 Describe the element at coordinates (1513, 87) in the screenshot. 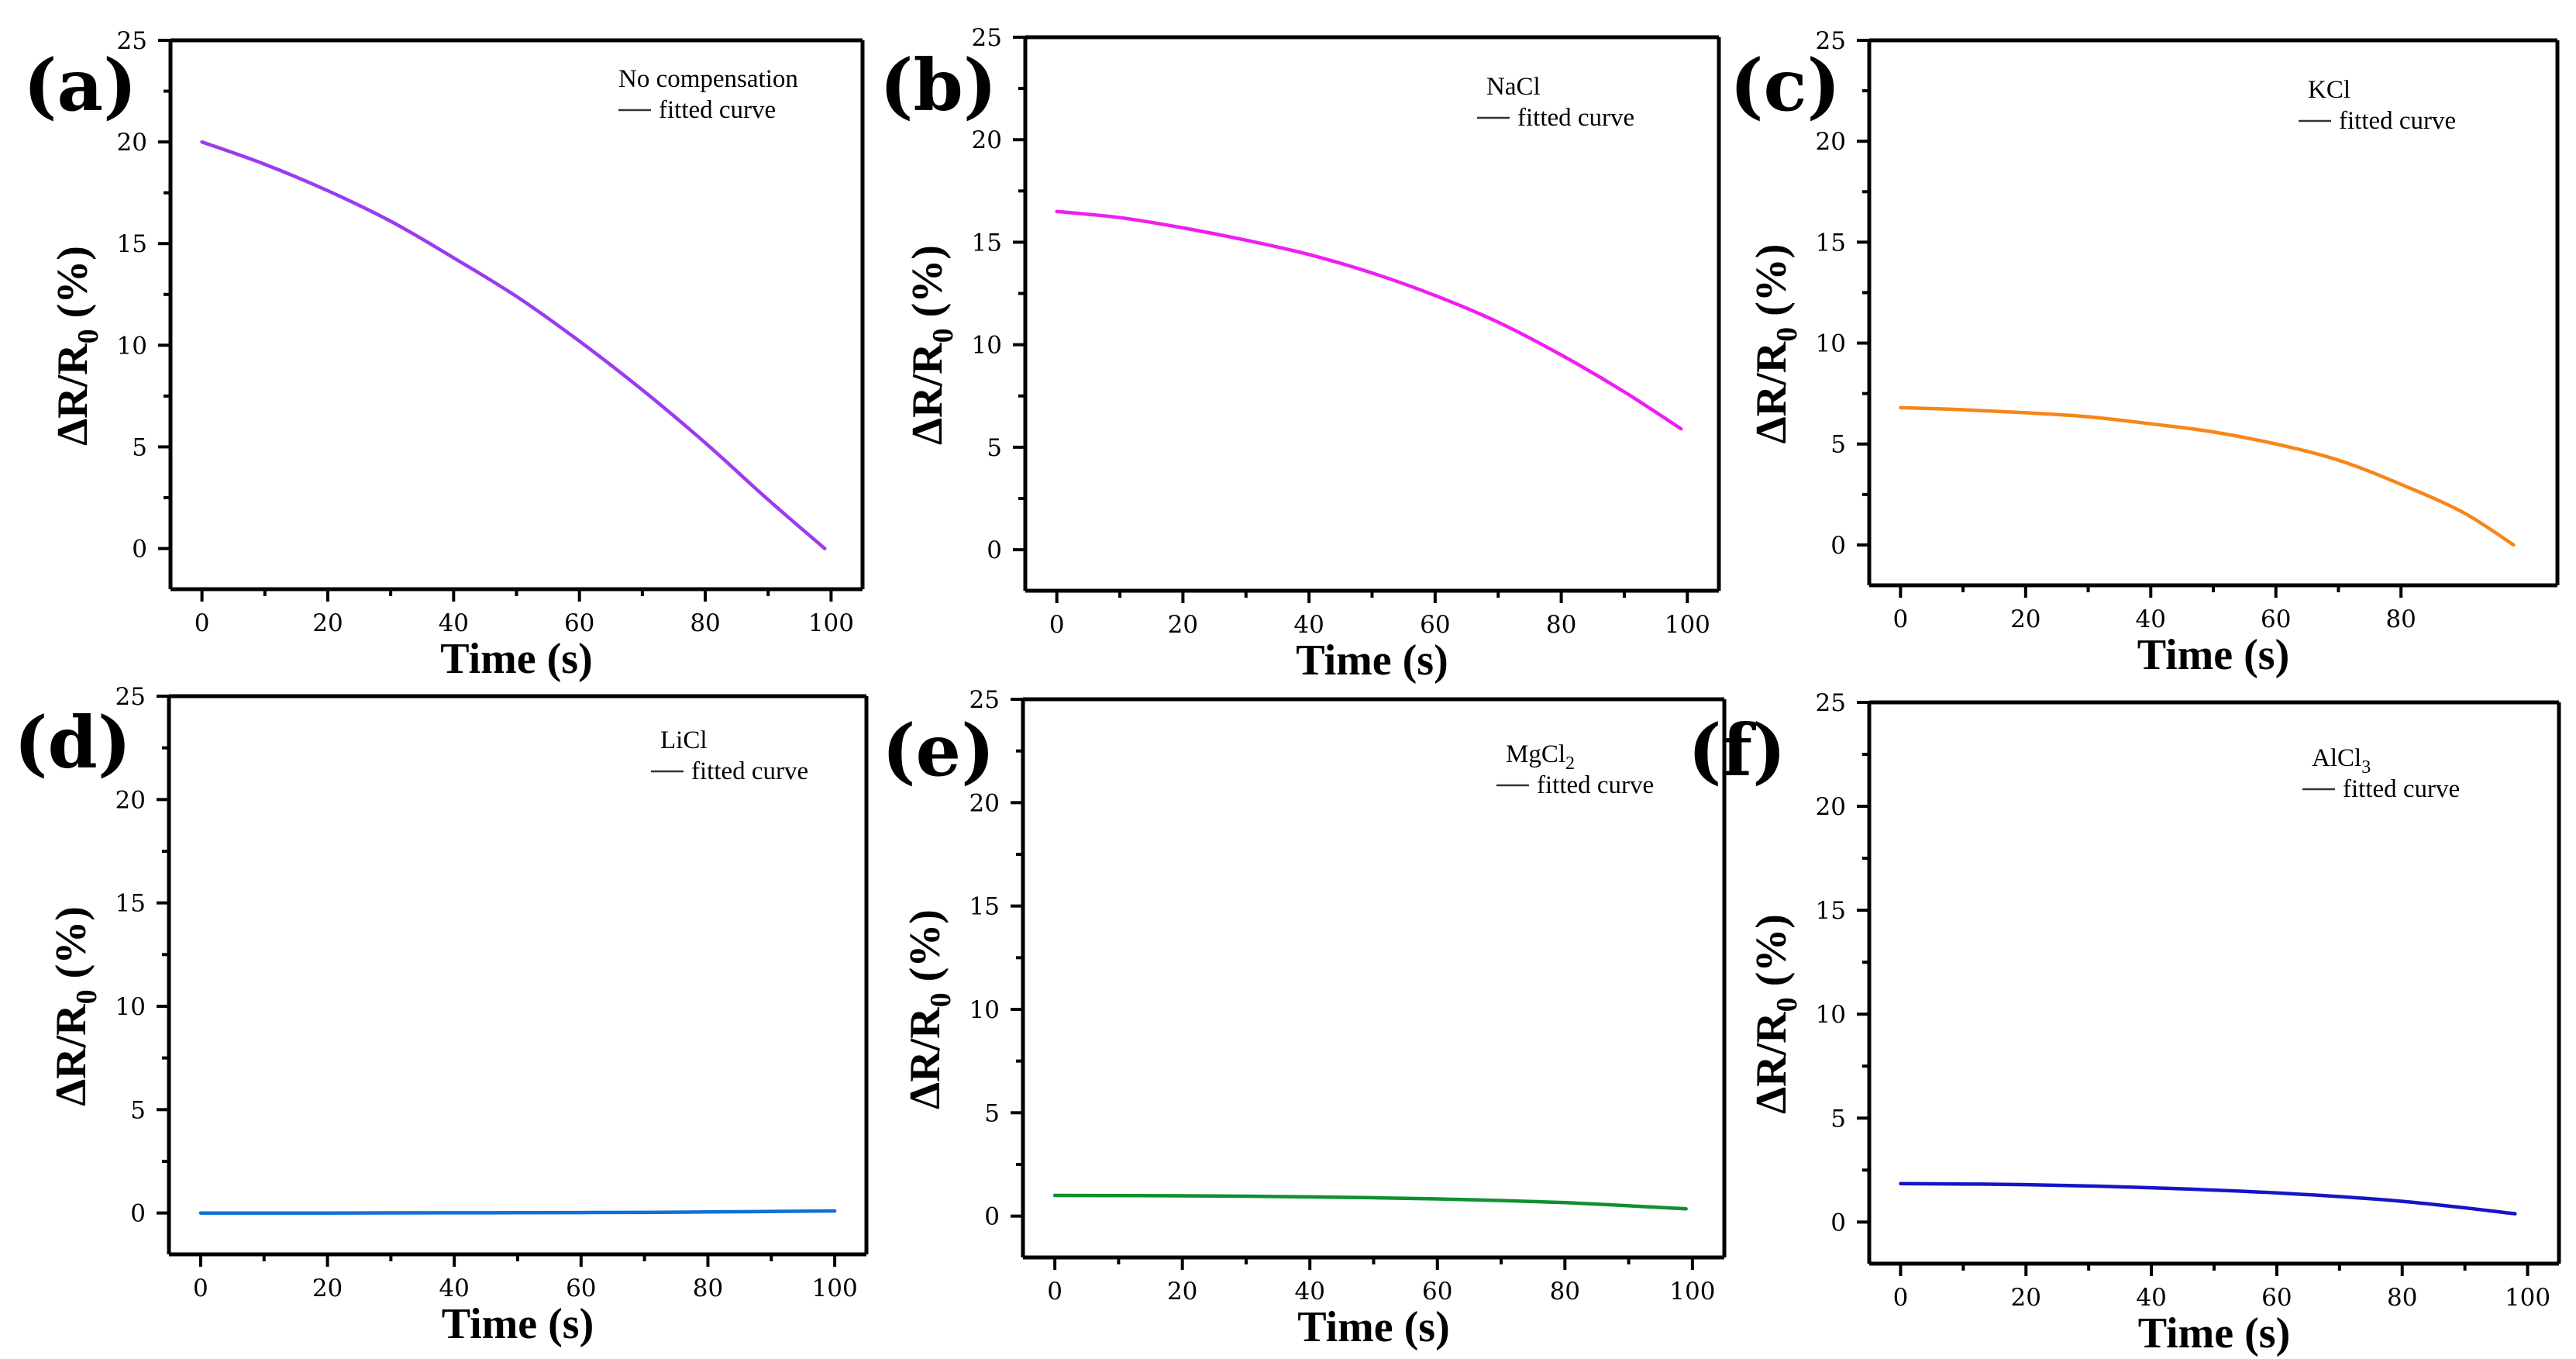

I see `legend-title: NaCl` at that location.